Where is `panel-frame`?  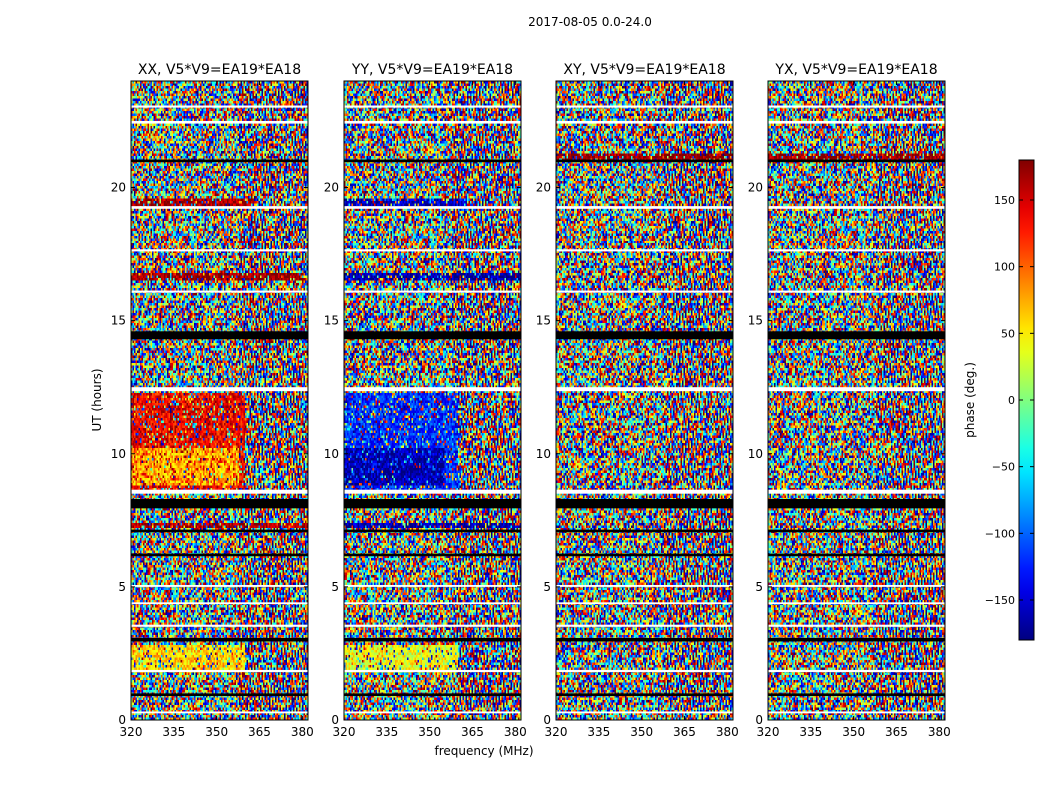 panel-frame is located at coordinates (432, 400).